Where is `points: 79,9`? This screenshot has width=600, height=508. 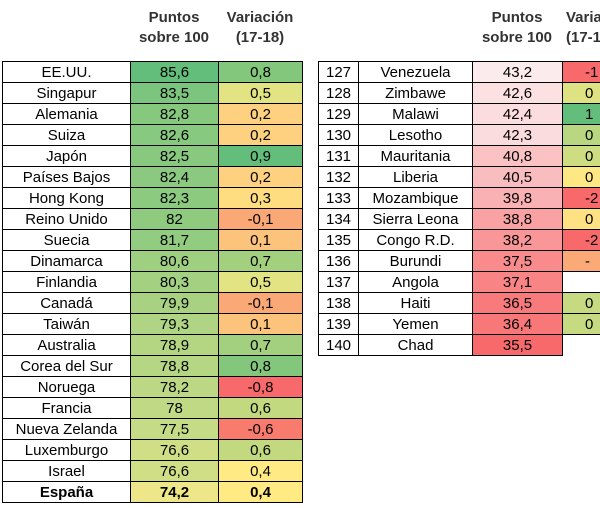 points: 79,9 is located at coordinates (174, 303).